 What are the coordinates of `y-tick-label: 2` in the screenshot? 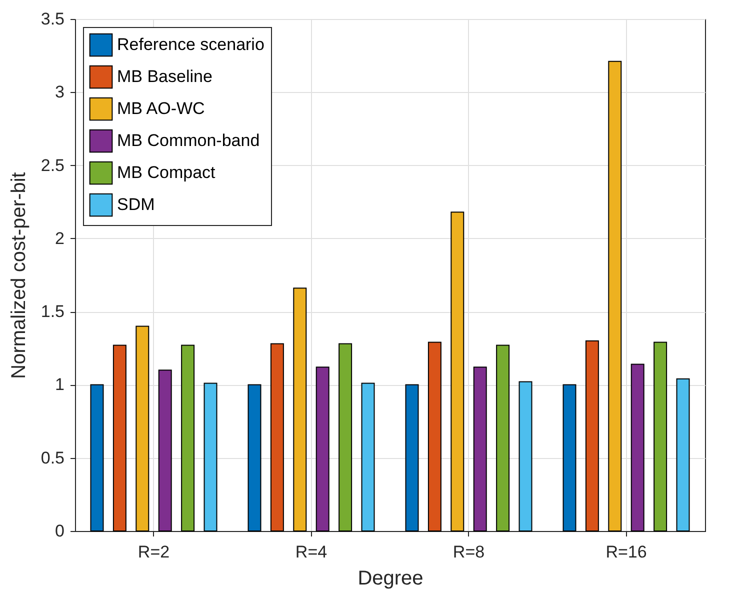 It's located at (59, 238).